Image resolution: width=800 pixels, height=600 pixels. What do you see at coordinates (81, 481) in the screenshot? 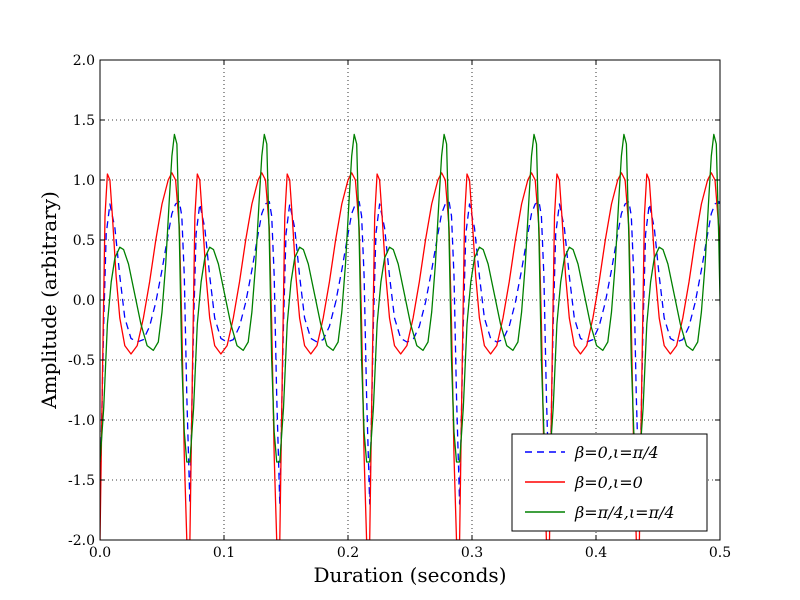
I see `y-tick-label: -1.5` at bounding box center [81, 481].